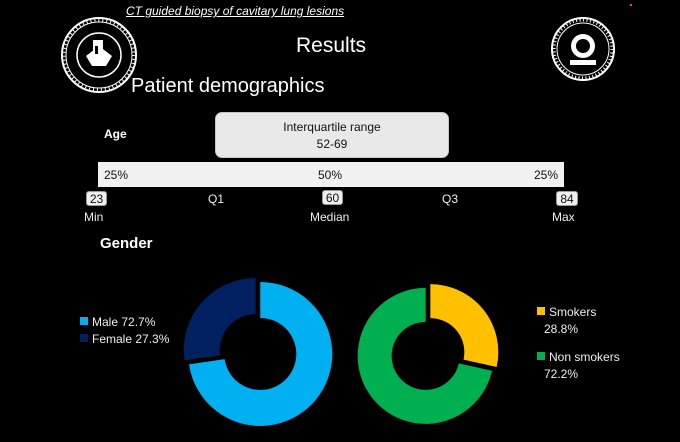 The width and height of the screenshot is (680, 442). I want to click on legend-value-nonsmokers: 72.2%, so click(561, 374).